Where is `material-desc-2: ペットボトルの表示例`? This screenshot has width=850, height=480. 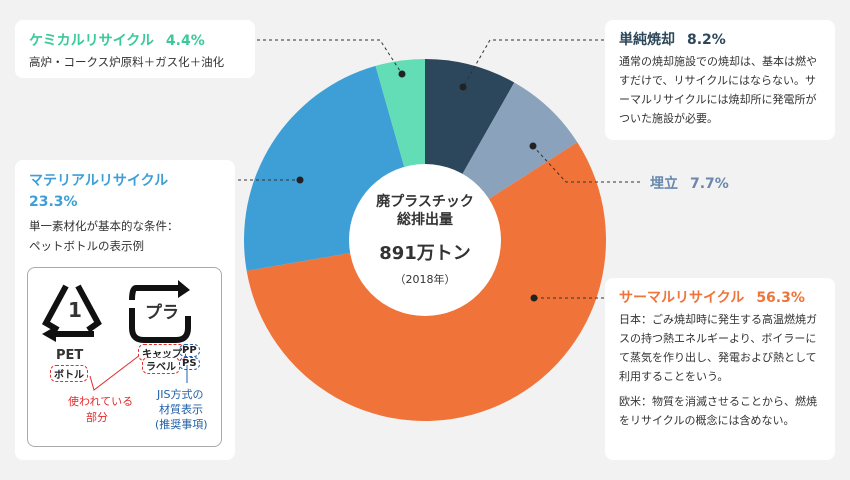
material-desc-2: ペットボトルの表示例 is located at coordinates (86, 246).